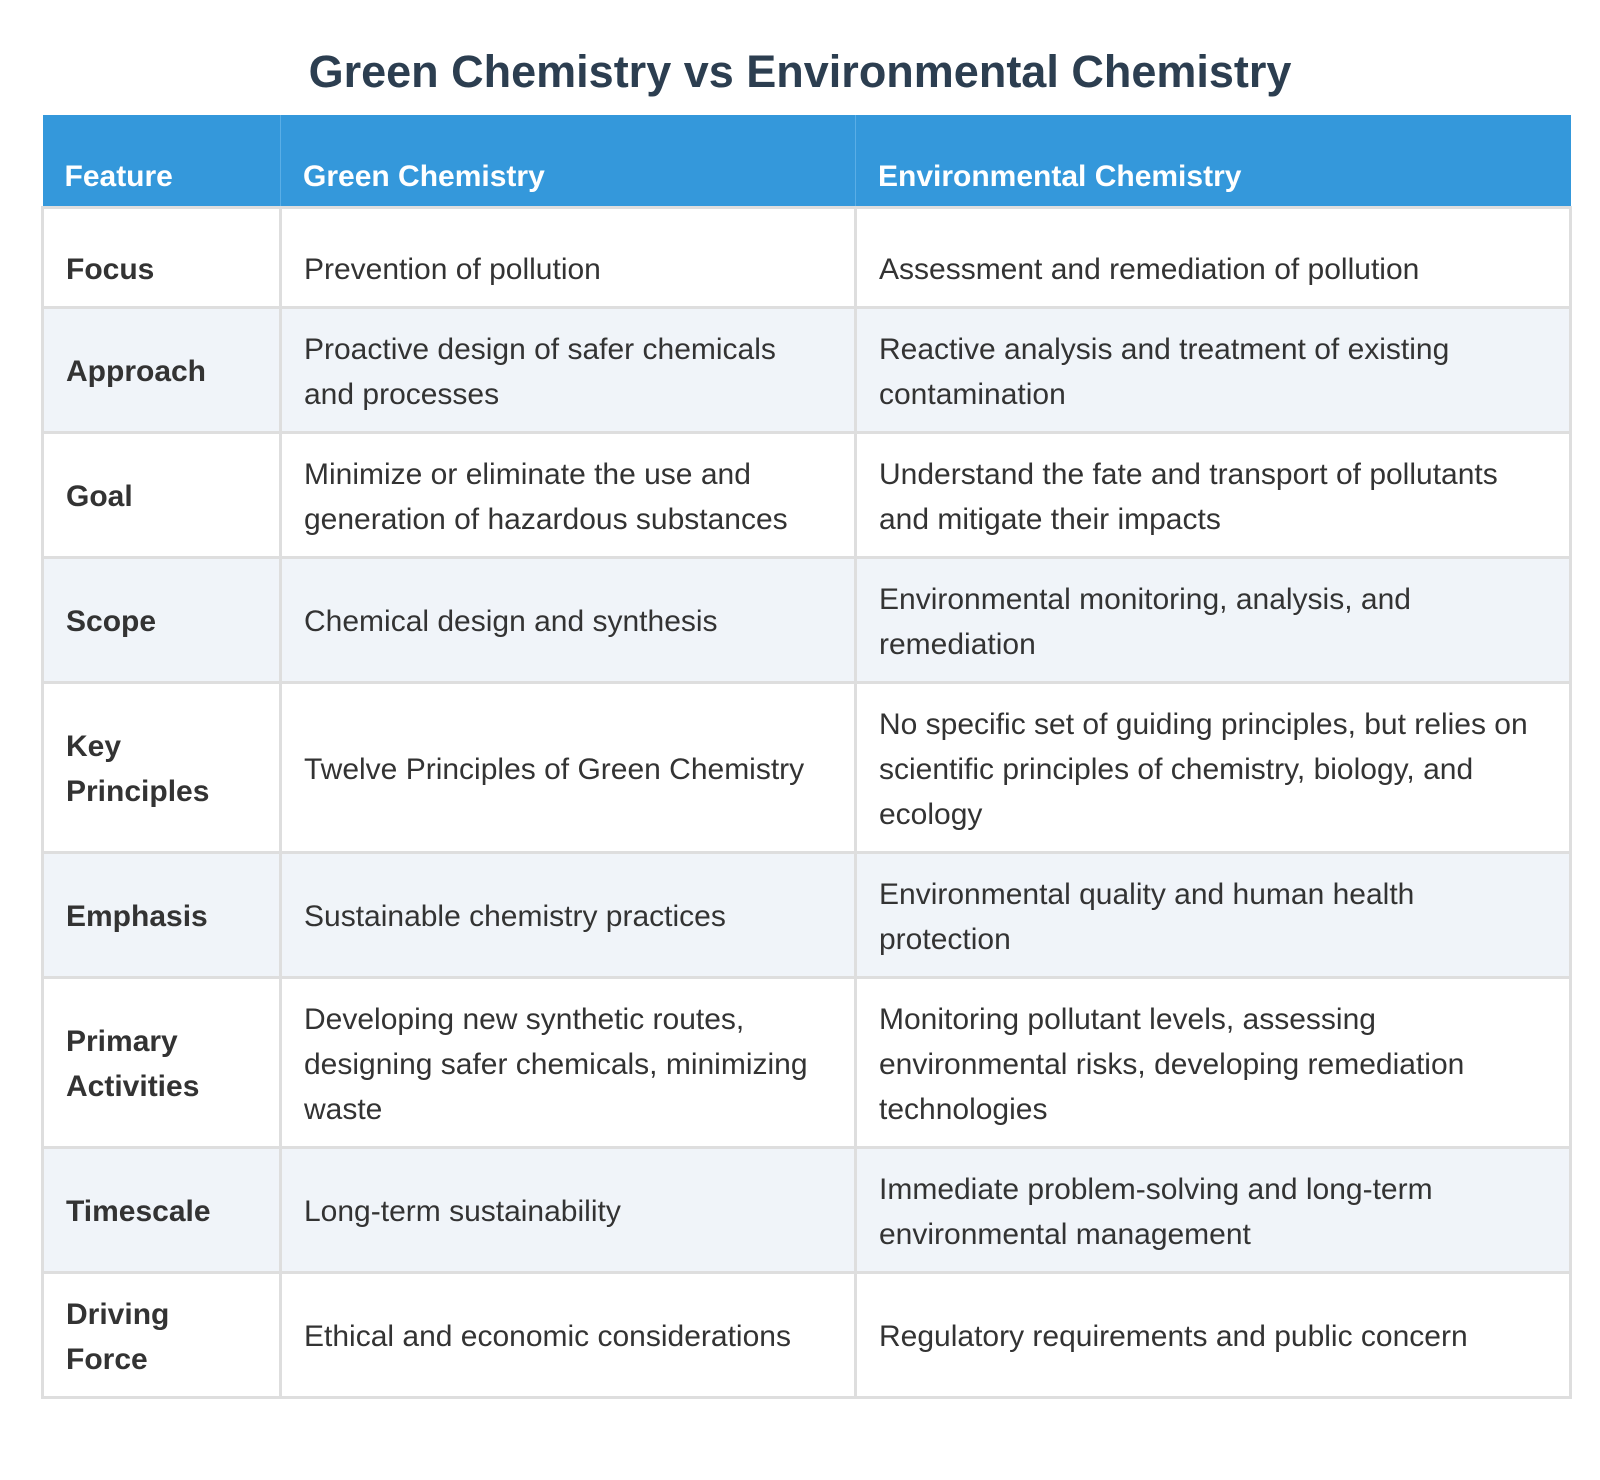  What do you see at coordinates (1213, 257) in the screenshot?
I see `environmental-chemistry-cell: Assessment and remediation of pollution` at bounding box center [1213, 257].